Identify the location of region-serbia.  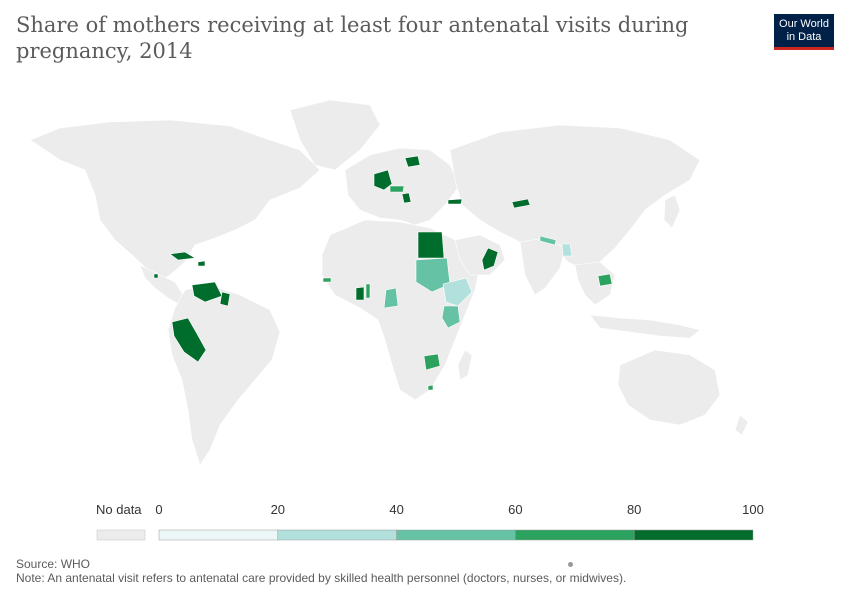
(406, 198).